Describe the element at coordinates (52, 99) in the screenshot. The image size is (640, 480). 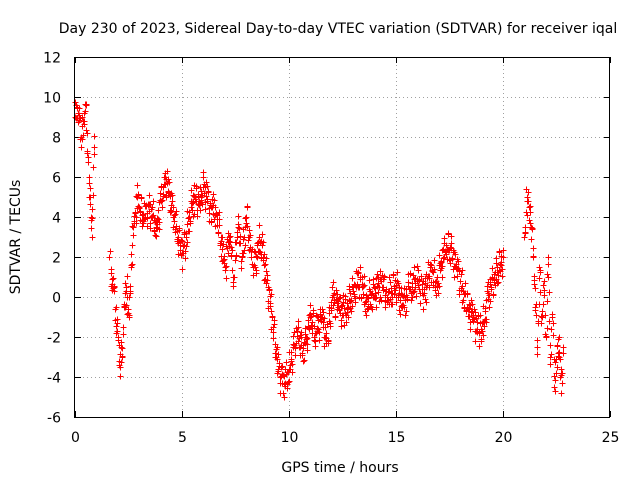
I see `y-tick-label: 10` at that location.